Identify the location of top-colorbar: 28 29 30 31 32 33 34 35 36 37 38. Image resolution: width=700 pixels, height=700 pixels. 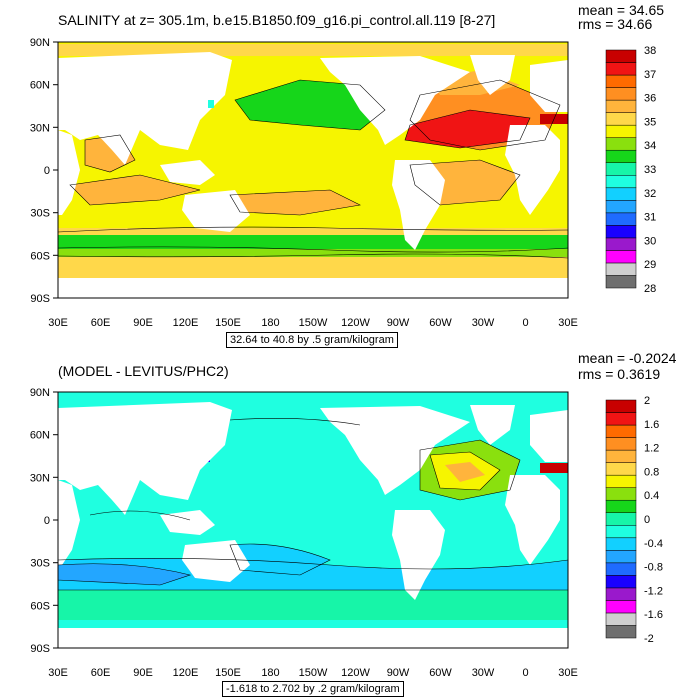
(630, 170).